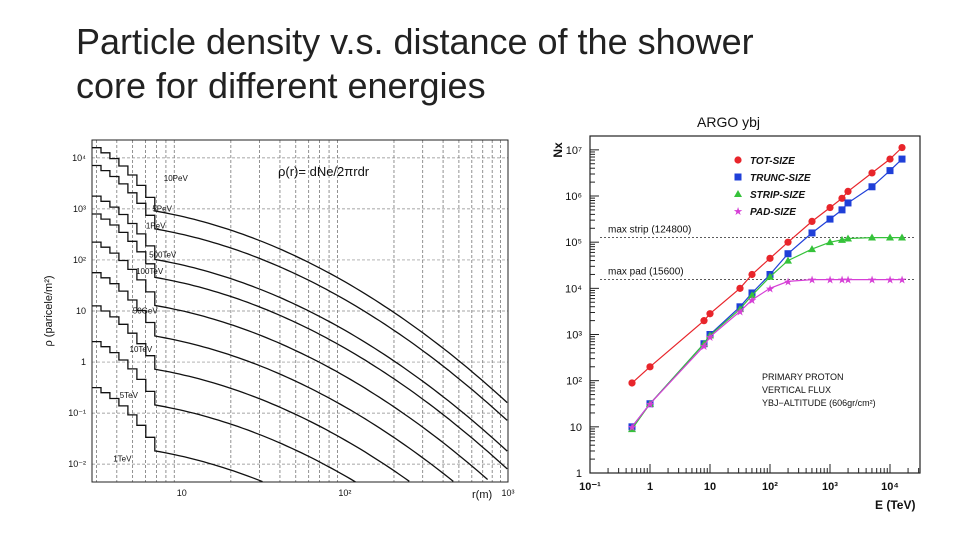 The image size is (960, 540). What do you see at coordinates (177, 434) in the screenshot?
I see `density-curve-1TeV` at bounding box center [177, 434].